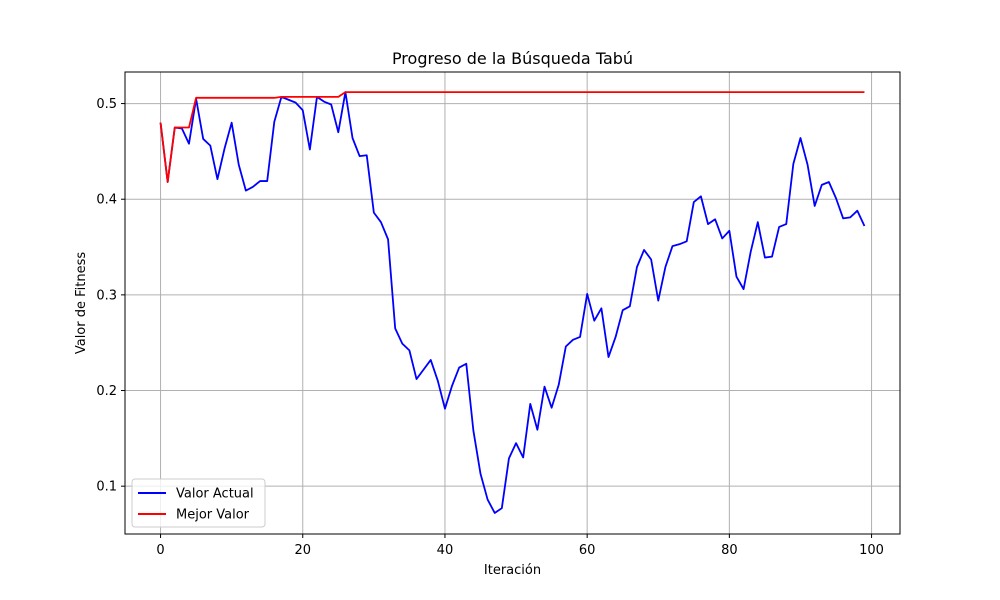 This screenshot has height=600, width=1000. What do you see at coordinates (213, 515) in the screenshot?
I see `legend-label-mejor-valor: Mejor Valor` at bounding box center [213, 515].